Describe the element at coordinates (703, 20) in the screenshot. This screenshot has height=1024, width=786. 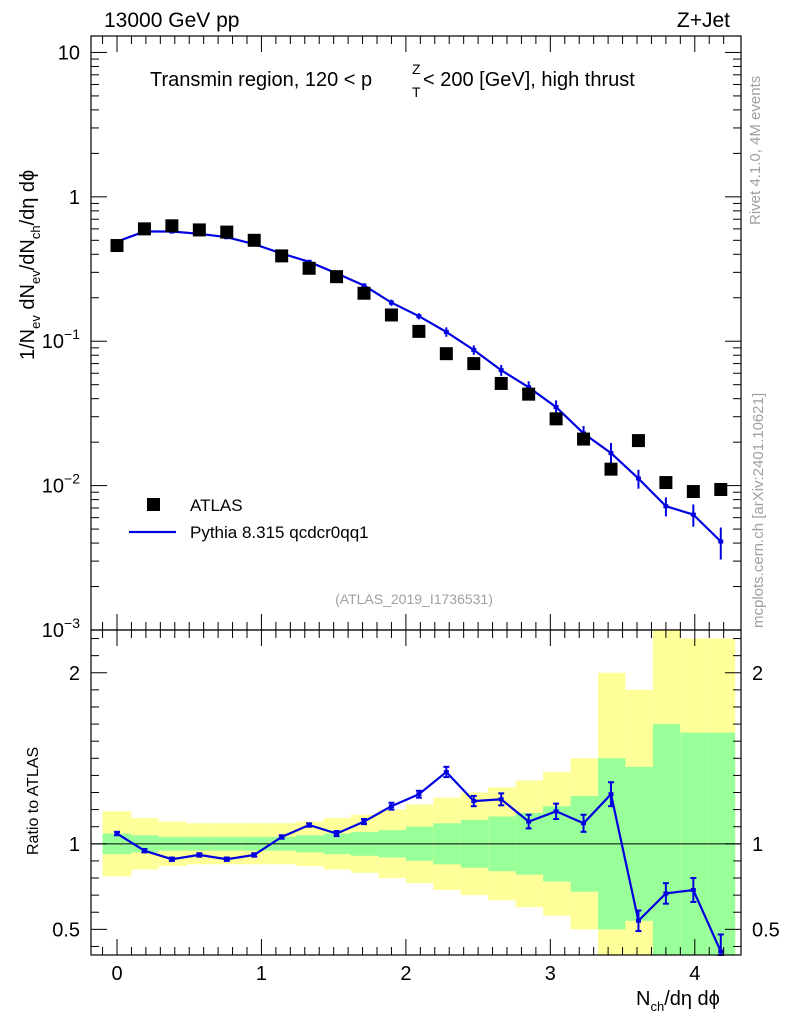
I see `process-label: Z+Jet` at that location.